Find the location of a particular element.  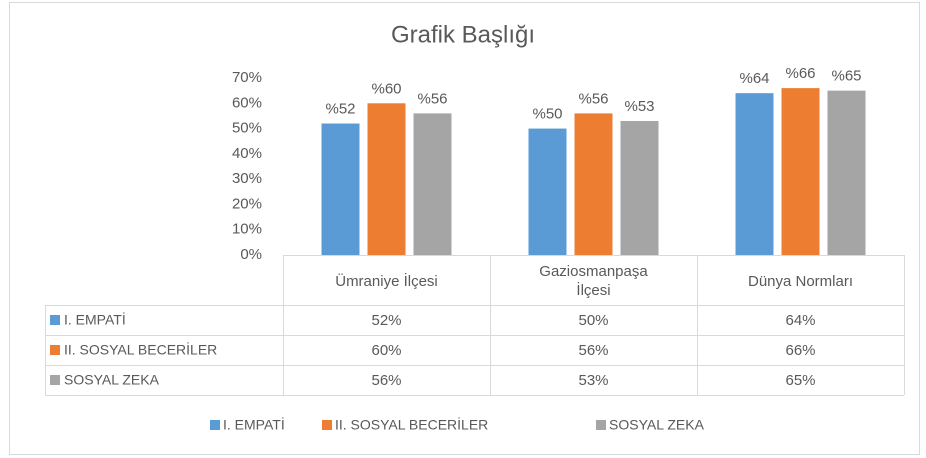

table-cell: 52% is located at coordinates (386, 320).